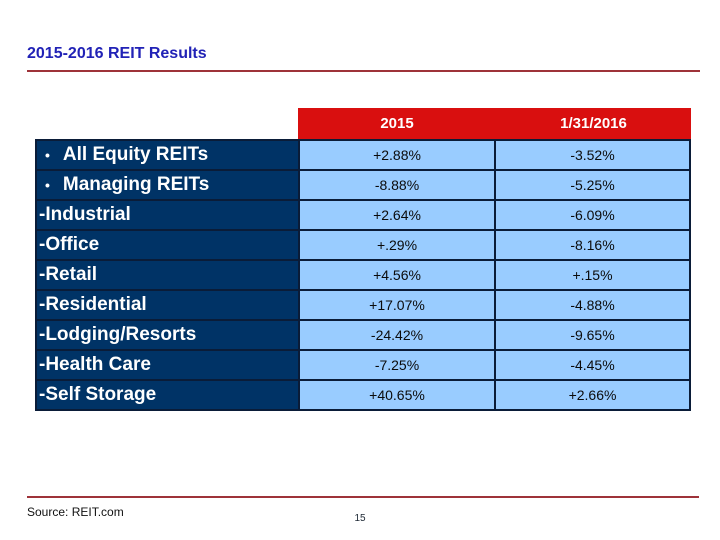 The width and height of the screenshot is (720, 540). I want to click on row-label-managing-reits: • Managing REITs, so click(167, 185).